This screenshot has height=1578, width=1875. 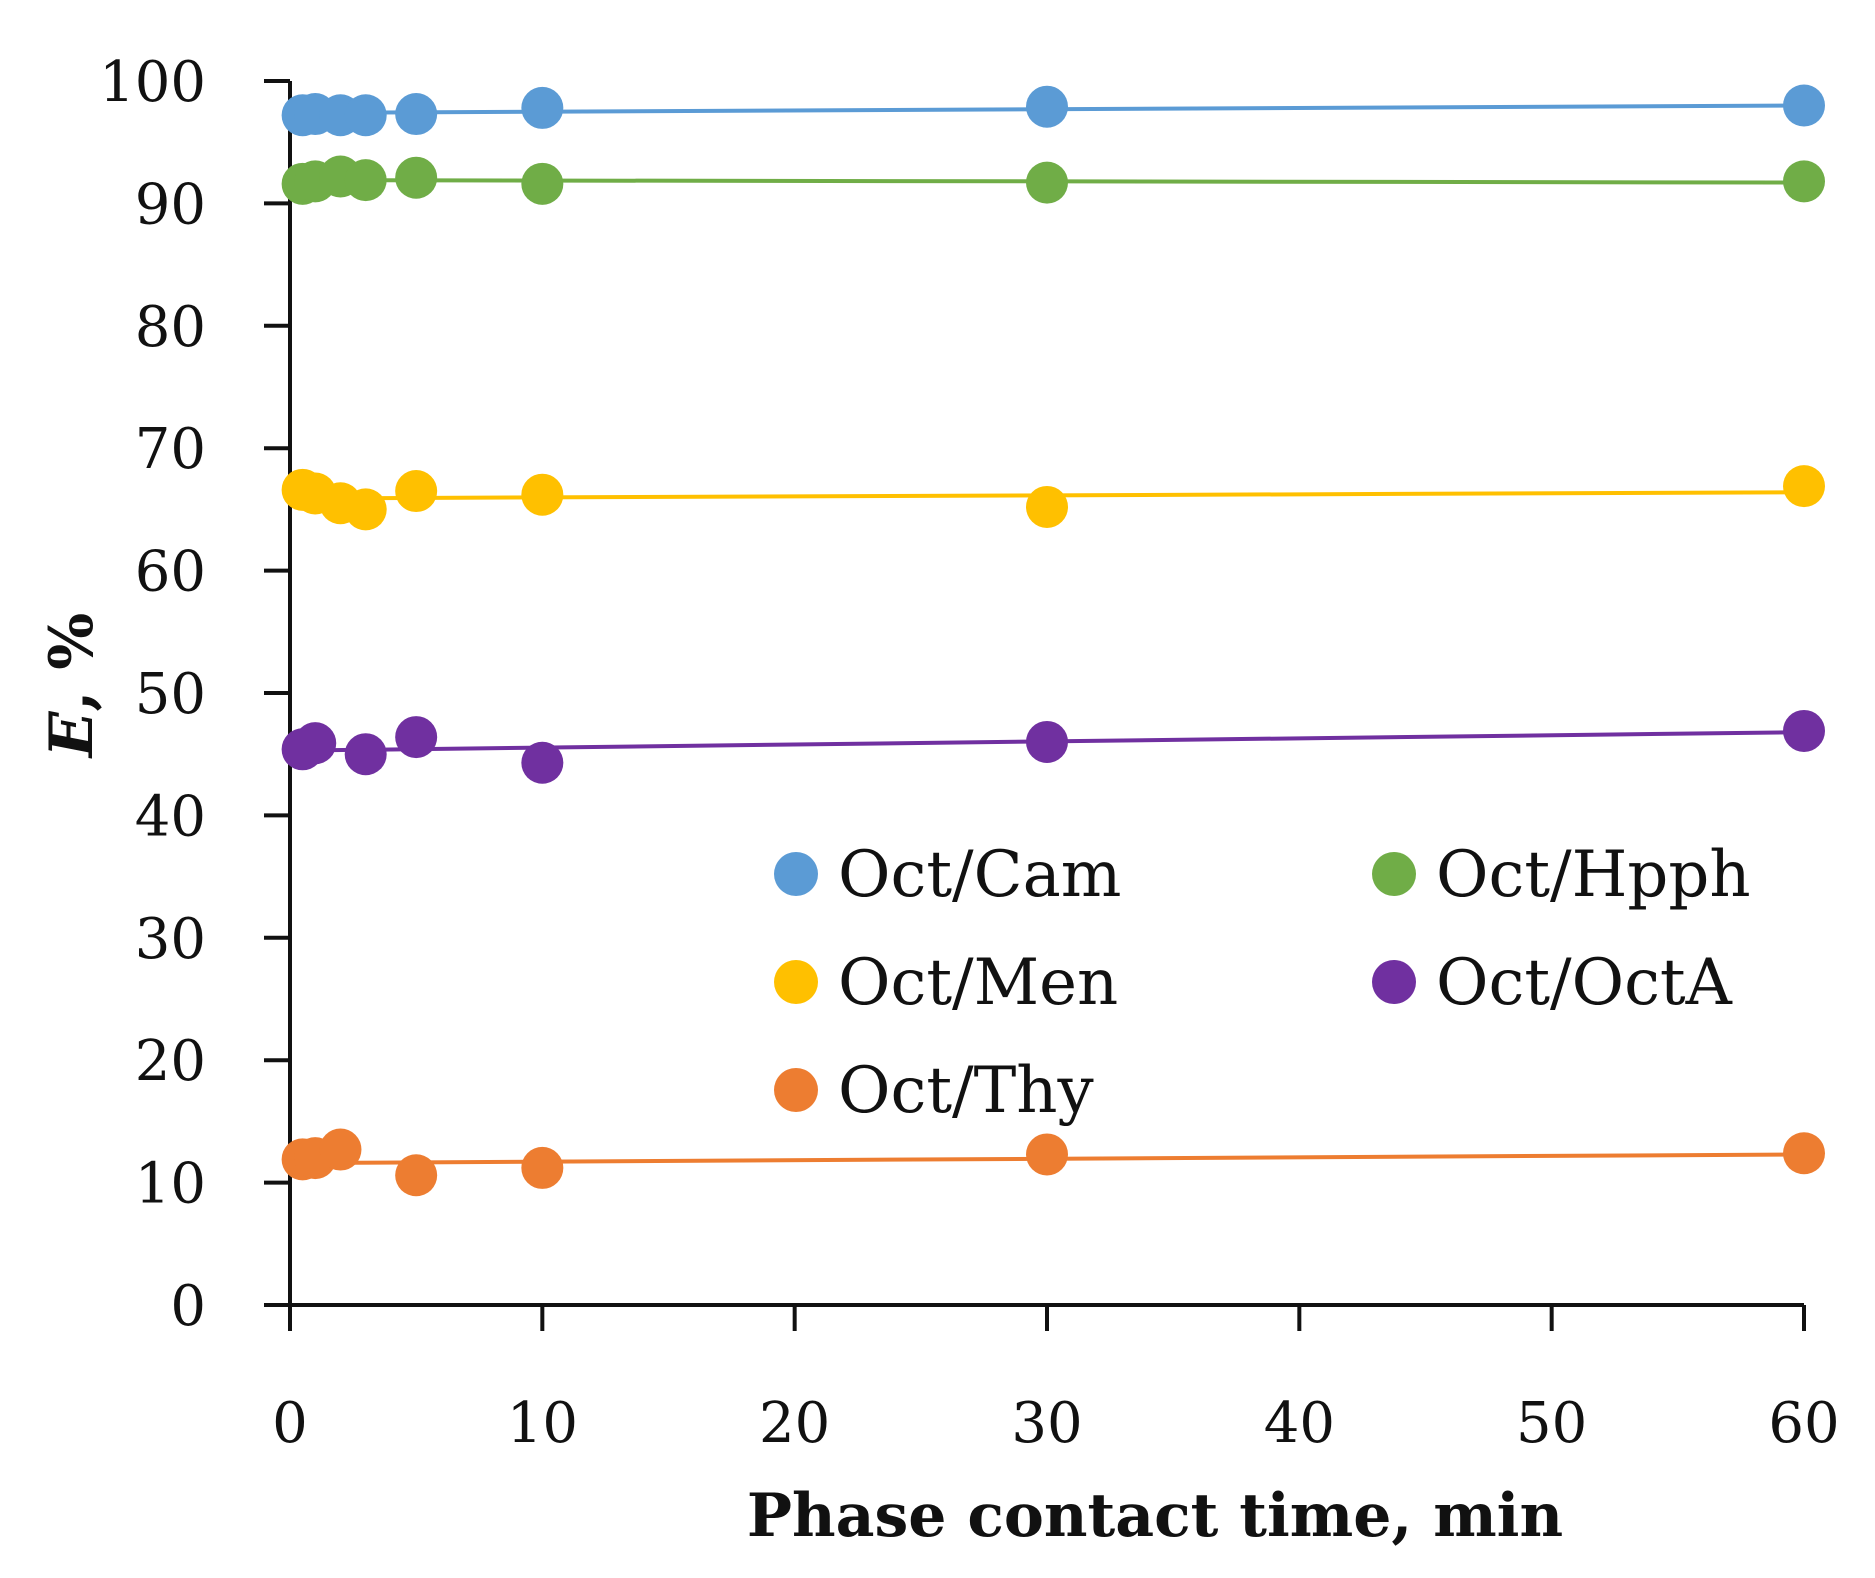 I want to click on legend-item-oct-hpph: Oct/Hpph, so click(x=1561, y=875).